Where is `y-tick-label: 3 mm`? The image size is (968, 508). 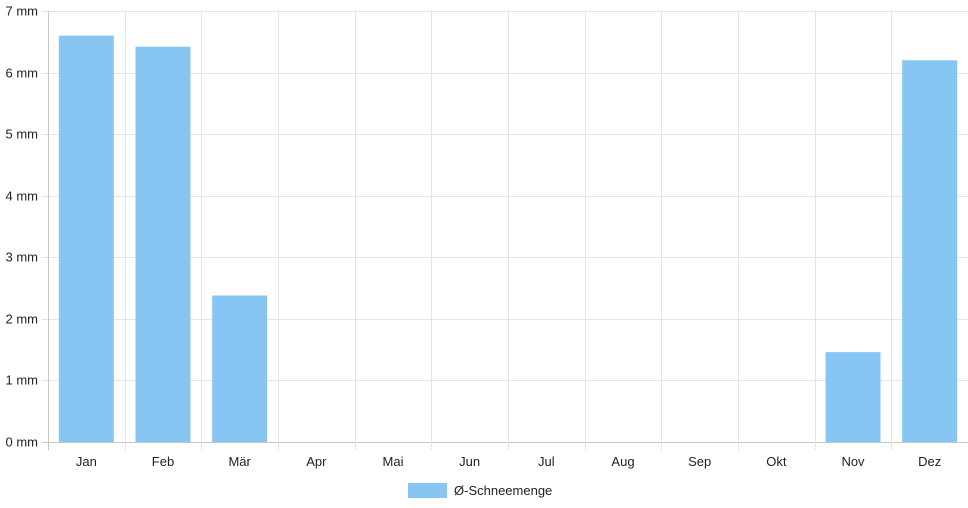 y-tick-label: 3 mm is located at coordinates (22, 257).